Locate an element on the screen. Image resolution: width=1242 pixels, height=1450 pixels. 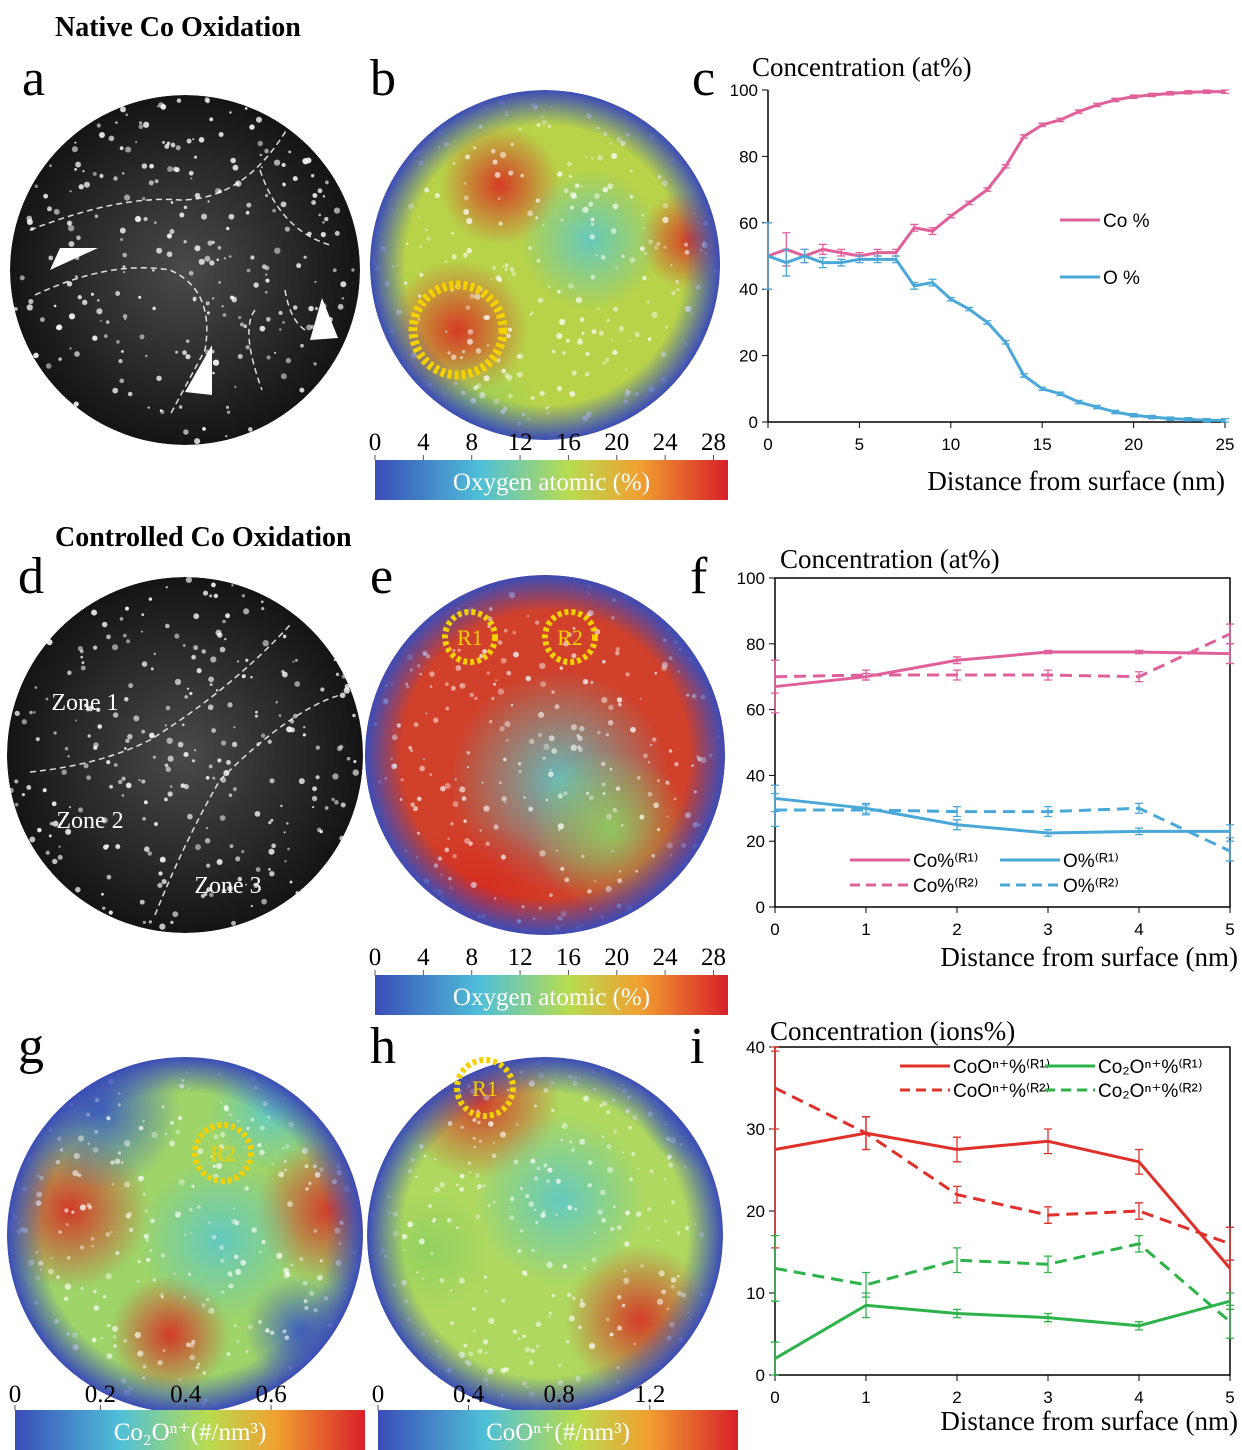
colorbar-label: Oxygen atomic (%) is located at coordinates (551, 997).